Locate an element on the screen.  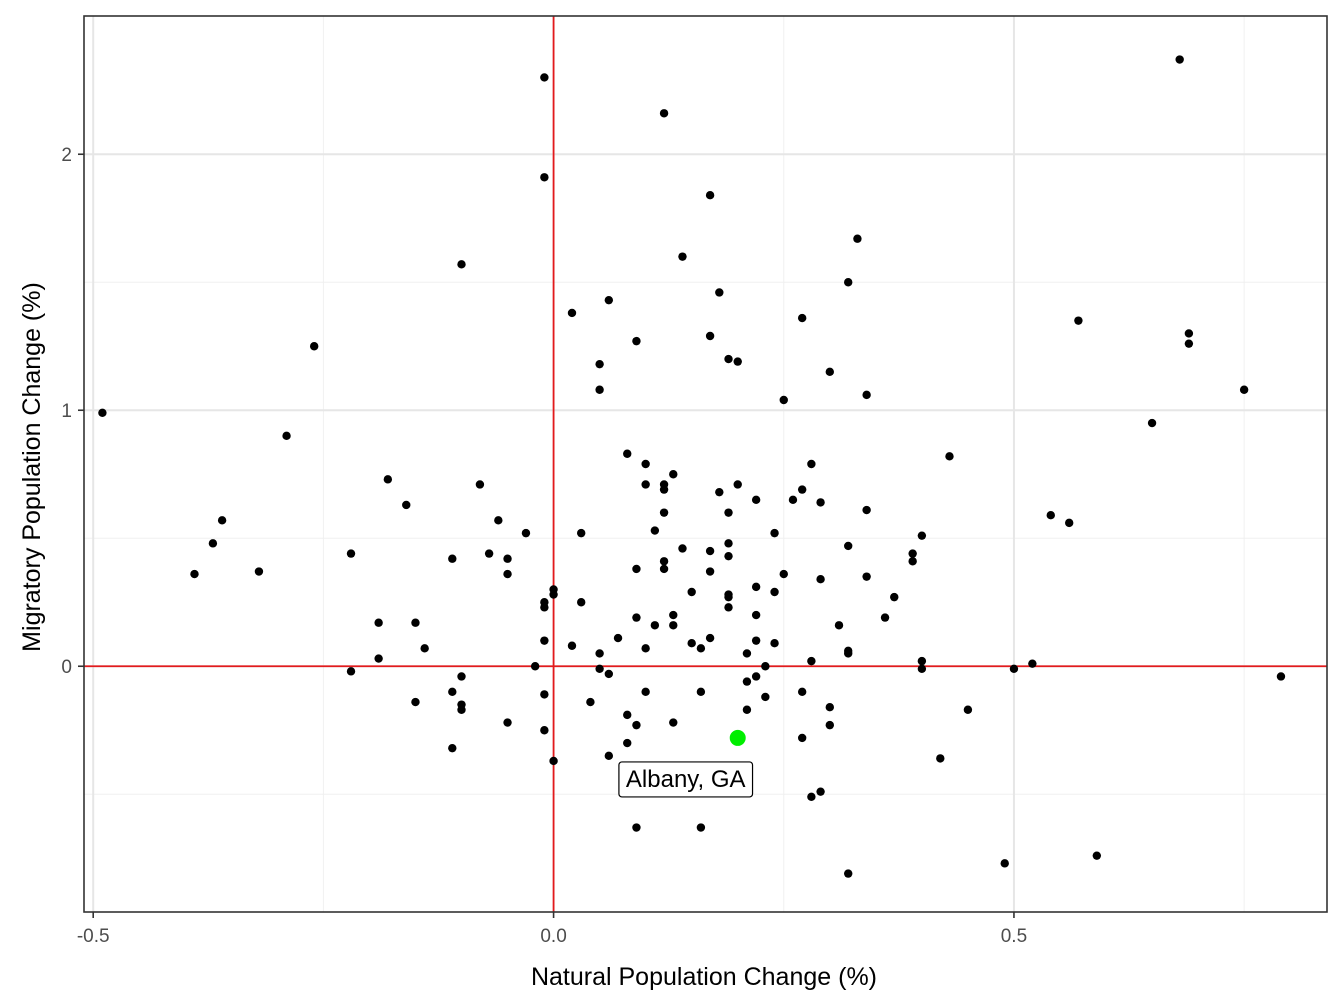
y-tick-label: 0 is located at coordinates (66, 667).